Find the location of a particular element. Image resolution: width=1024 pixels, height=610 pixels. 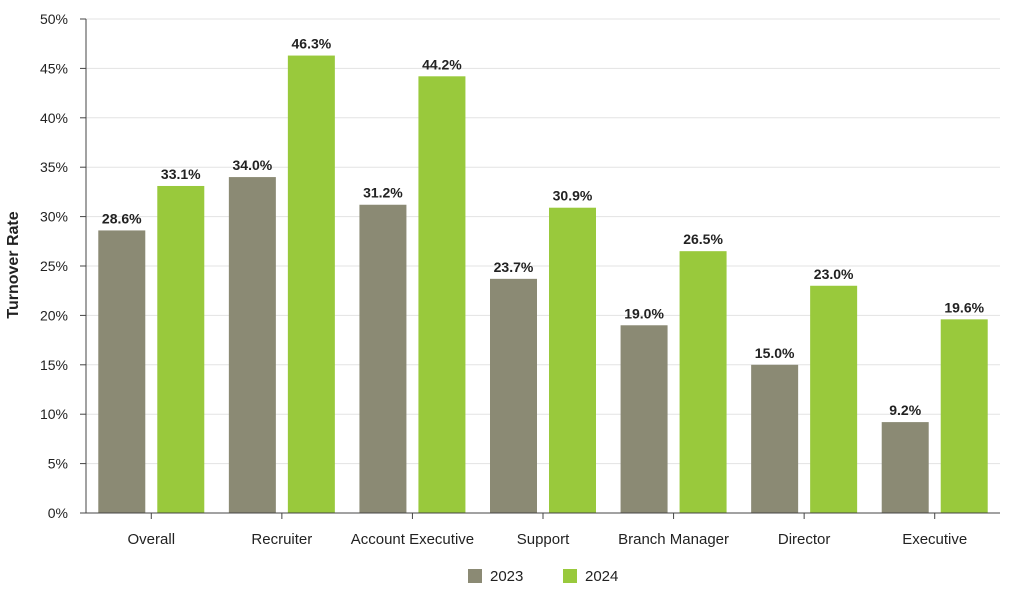

y-tick-label: 0% is located at coordinates (58, 513).